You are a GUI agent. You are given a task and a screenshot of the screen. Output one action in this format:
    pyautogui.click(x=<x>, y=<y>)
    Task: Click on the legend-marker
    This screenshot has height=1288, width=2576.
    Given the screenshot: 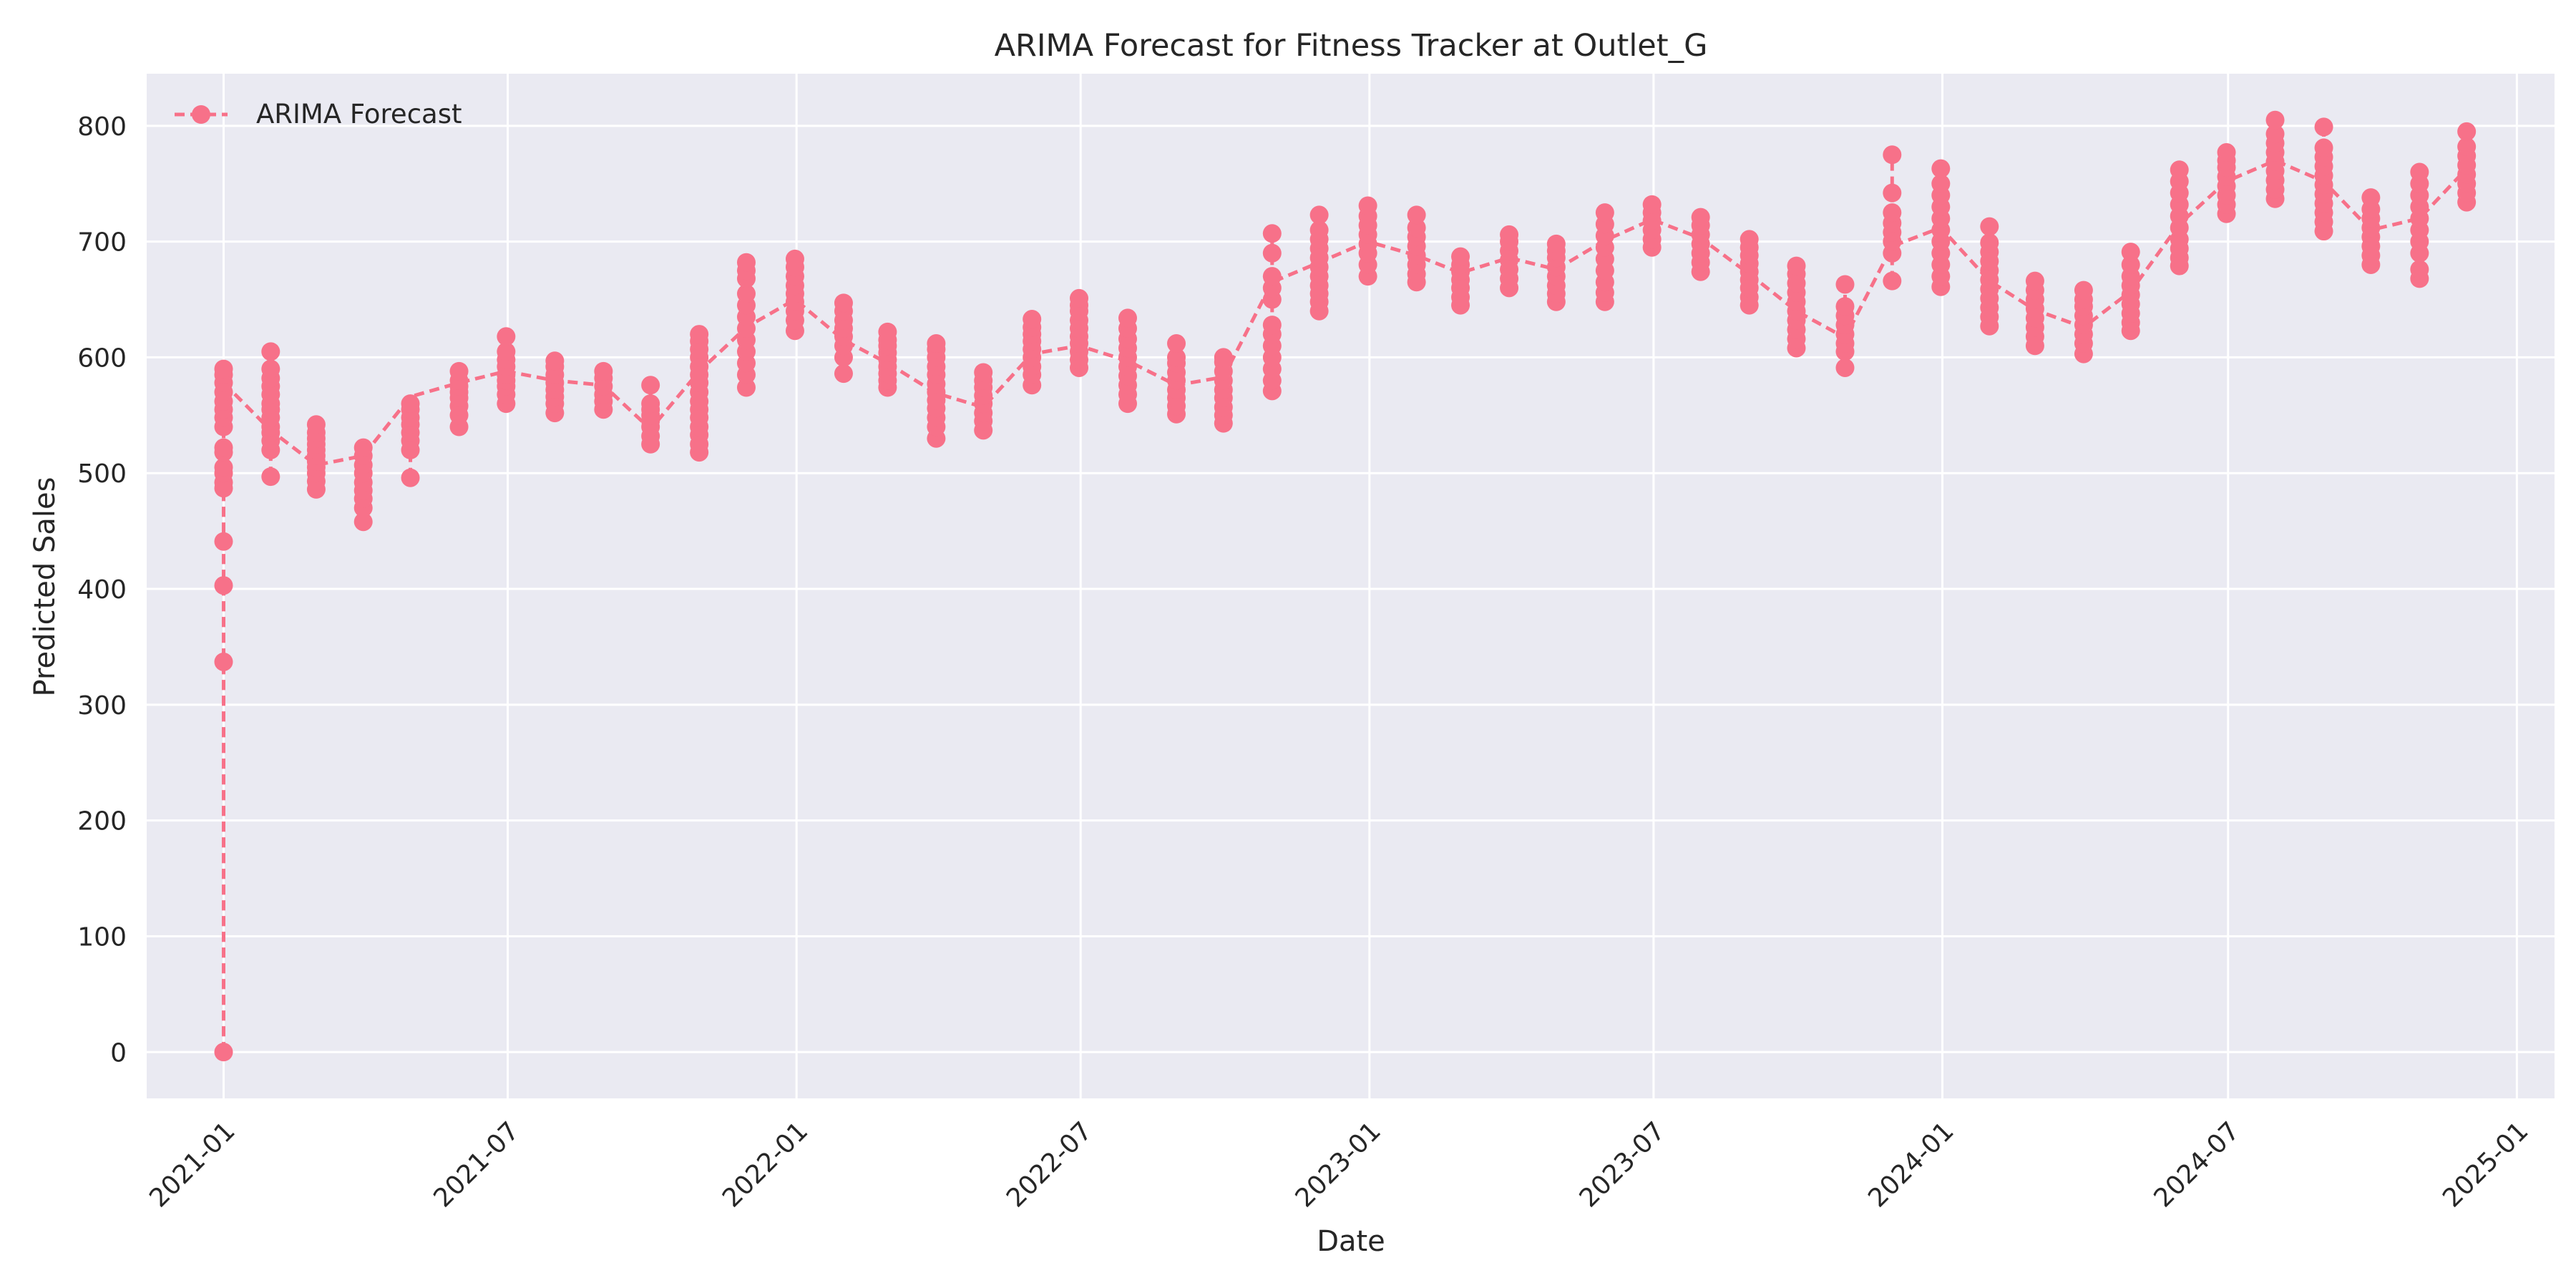 What is the action you would take?
    pyautogui.click(x=201, y=114)
    